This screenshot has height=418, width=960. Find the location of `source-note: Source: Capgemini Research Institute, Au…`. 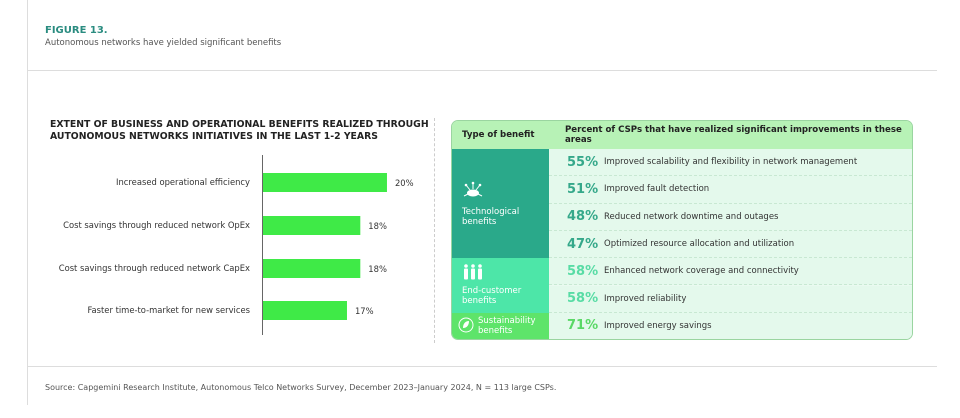

source-note: Source: Capgemini Research Institute, Au… is located at coordinates (301, 387).